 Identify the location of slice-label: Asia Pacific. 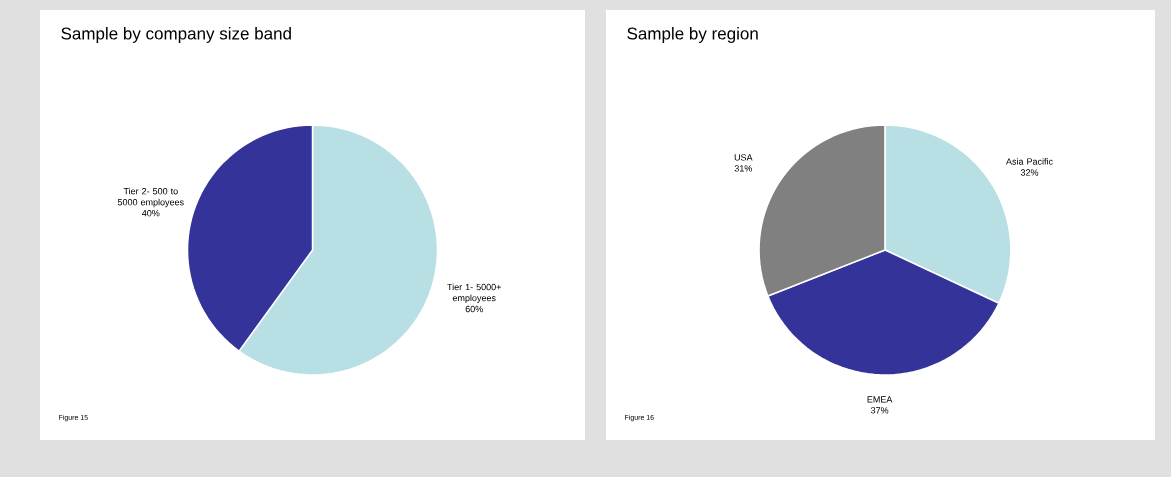
(1029, 161).